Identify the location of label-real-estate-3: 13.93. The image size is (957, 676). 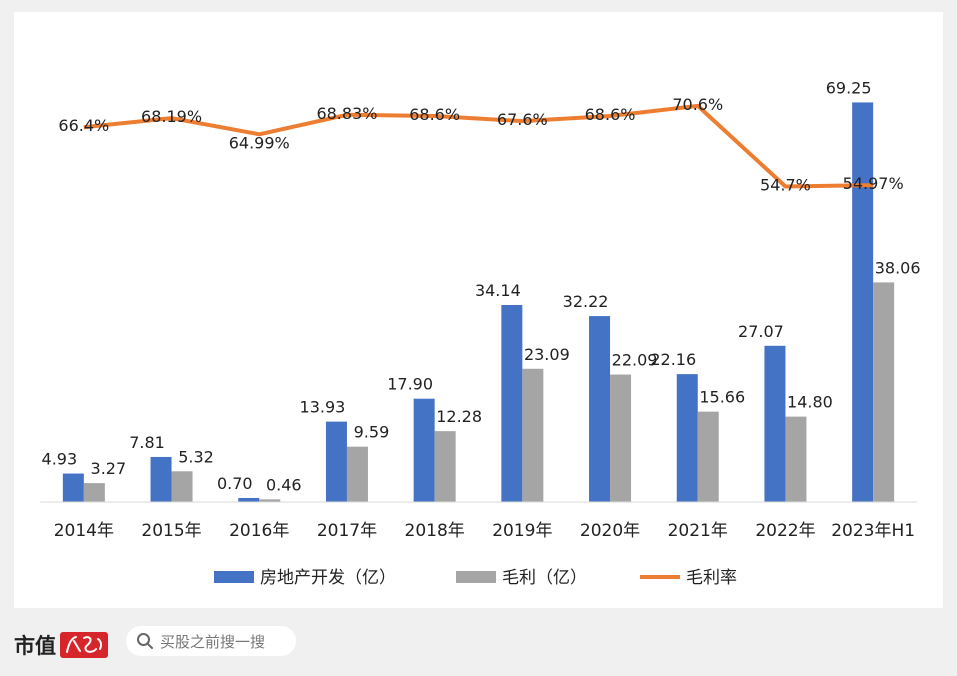
(323, 407).